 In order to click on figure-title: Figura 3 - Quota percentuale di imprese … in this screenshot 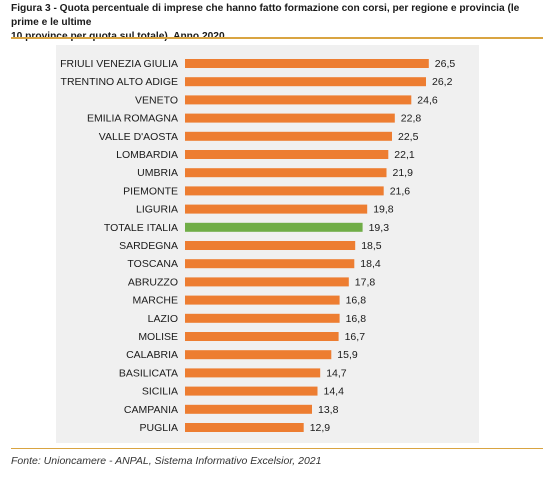, I will do `click(277, 23)`.